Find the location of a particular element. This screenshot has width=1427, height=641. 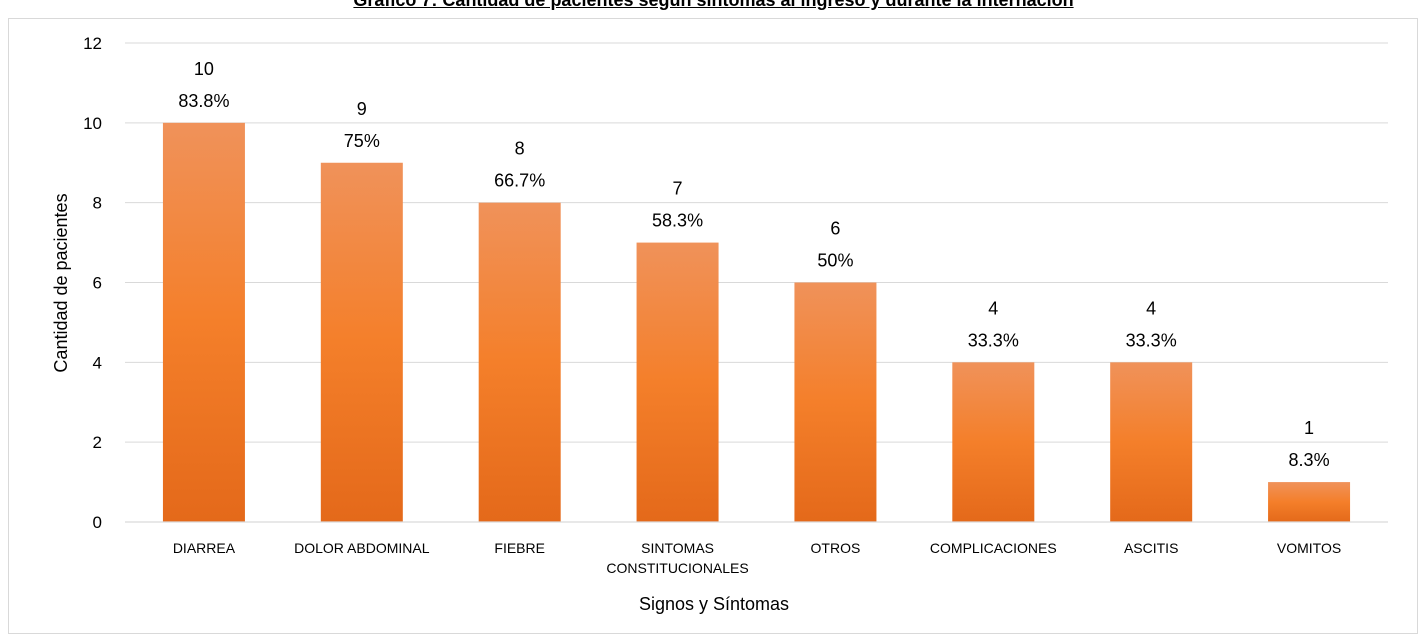

x-tick-label: VOMITOS is located at coordinates (1309, 548).